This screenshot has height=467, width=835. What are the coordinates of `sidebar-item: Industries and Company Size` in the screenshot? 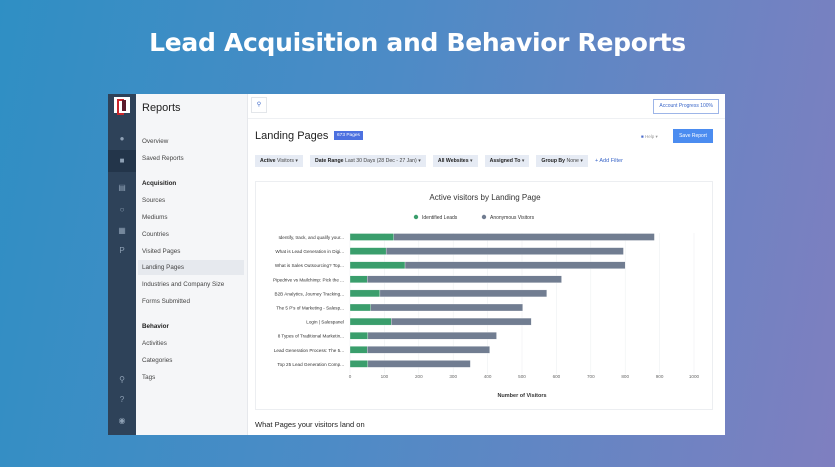 It's located at (183, 284).